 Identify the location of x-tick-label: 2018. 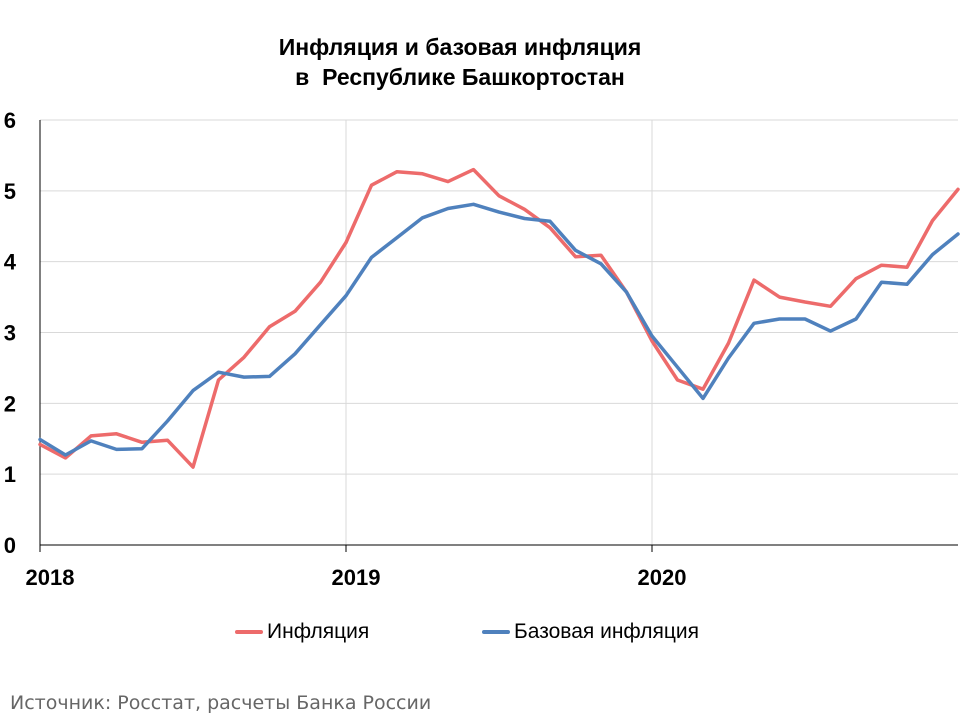
(50, 577).